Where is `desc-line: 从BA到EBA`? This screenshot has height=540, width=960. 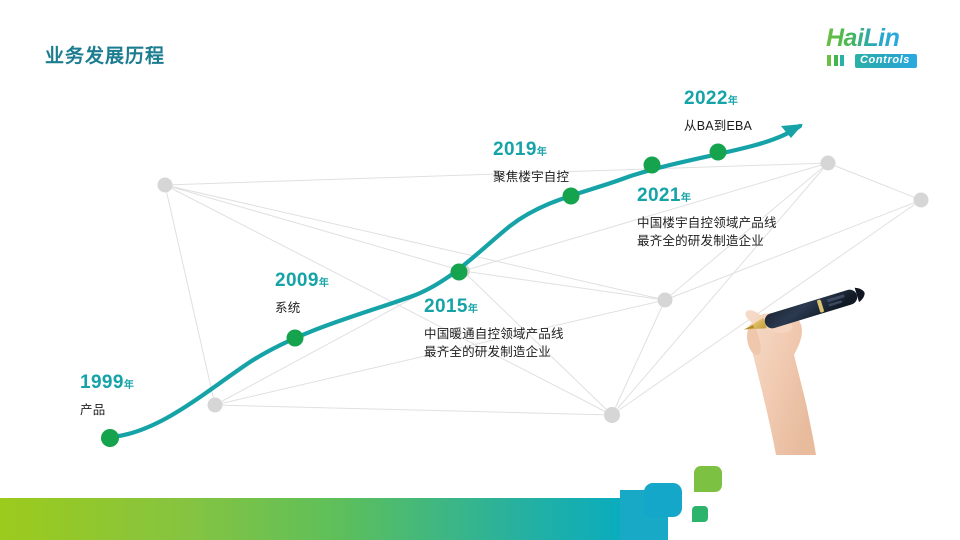
desc-line: 从BA到EBA is located at coordinates (718, 125).